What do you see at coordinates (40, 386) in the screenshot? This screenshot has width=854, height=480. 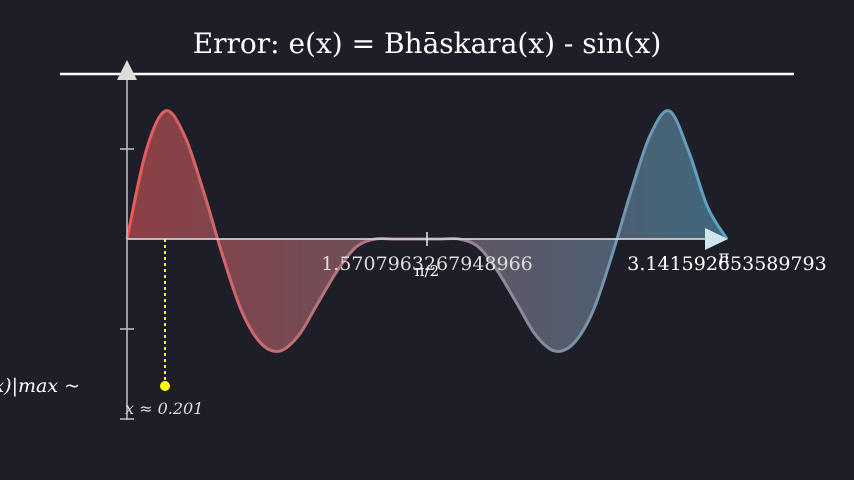 I see `max-error-annotation: |e(x)|max ~` at bounding box center [40, 386].